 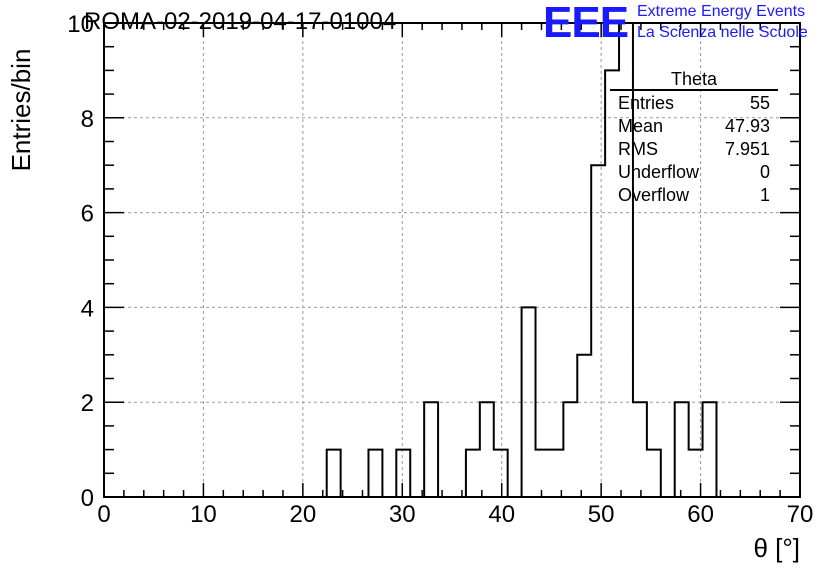 I want to click on stats-value: 1, so click(x=764, y=195).